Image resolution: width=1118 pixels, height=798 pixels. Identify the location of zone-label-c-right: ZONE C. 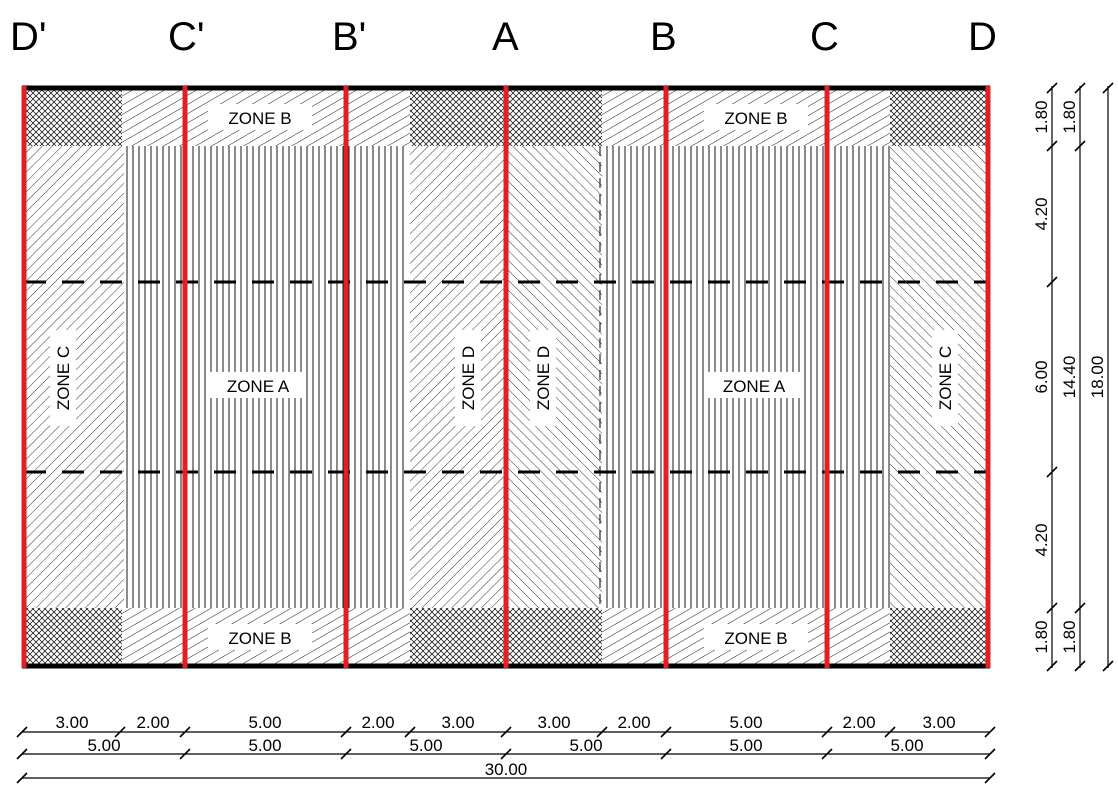
(945, 378).